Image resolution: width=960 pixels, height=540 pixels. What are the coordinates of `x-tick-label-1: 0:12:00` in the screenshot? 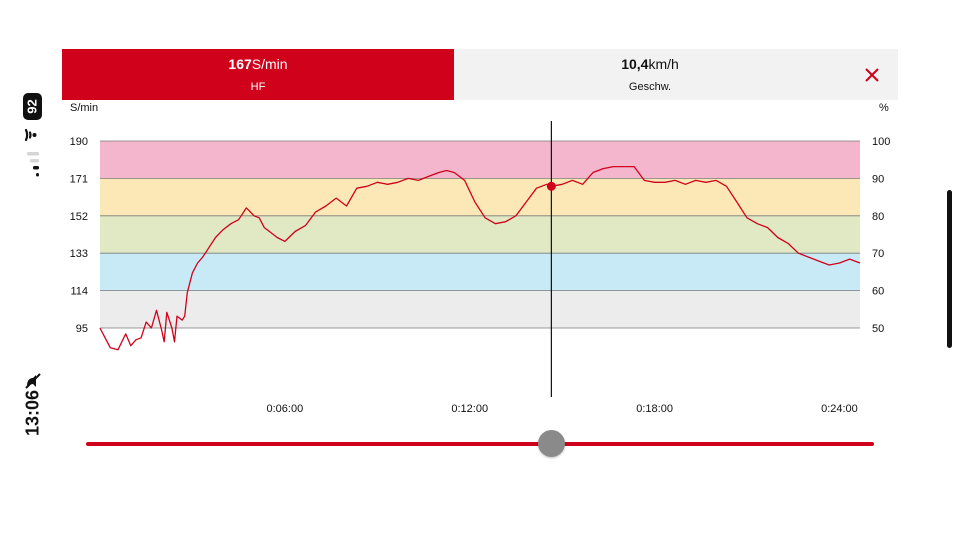 It's located at (469, 409).